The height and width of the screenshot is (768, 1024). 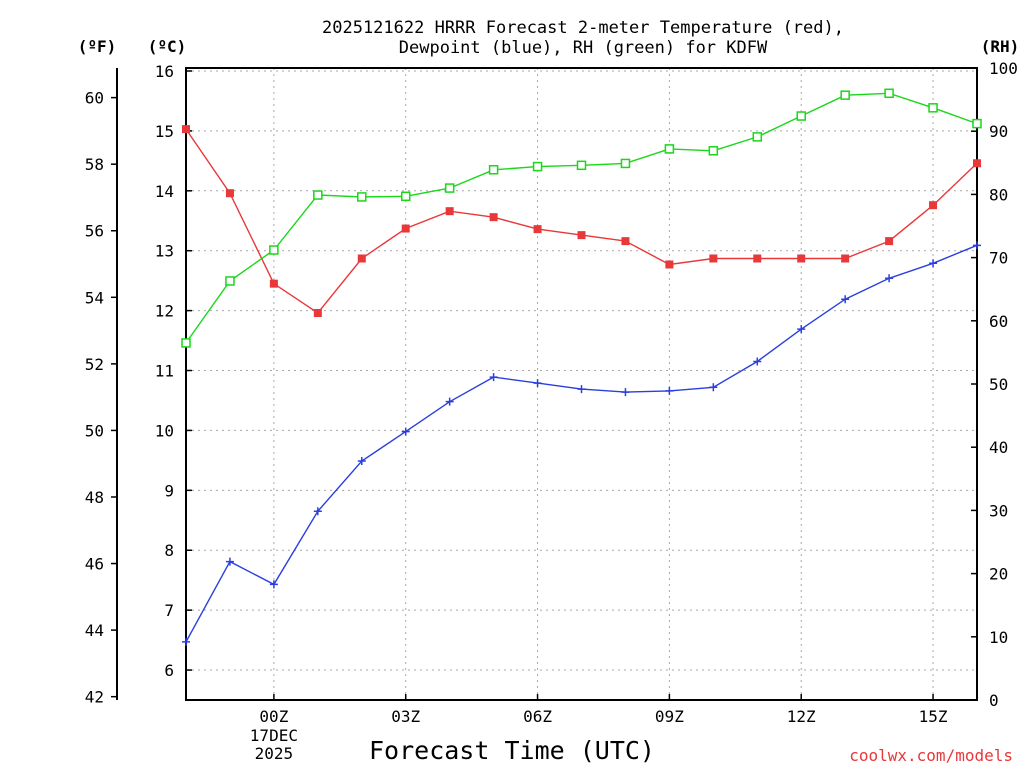 I want to click on celsius-tick-label-3: 9, so click(x=169, y=490).